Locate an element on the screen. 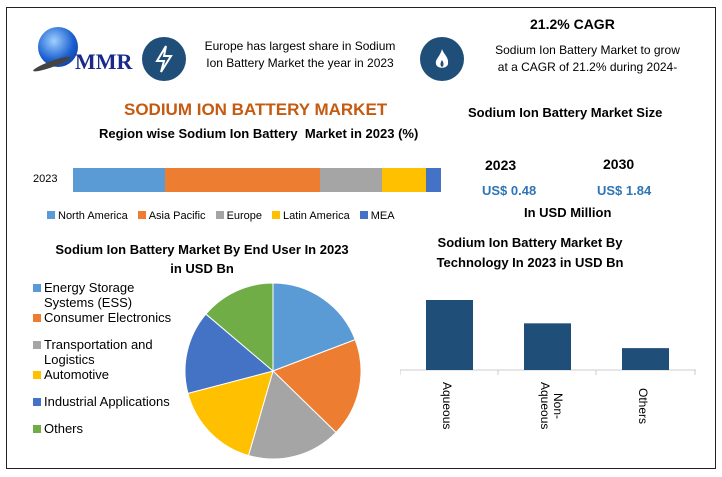 Image resolution: width=722 pixels, height=477 pixels. pie-legend-item: Others is located at coordinates (113, 428).